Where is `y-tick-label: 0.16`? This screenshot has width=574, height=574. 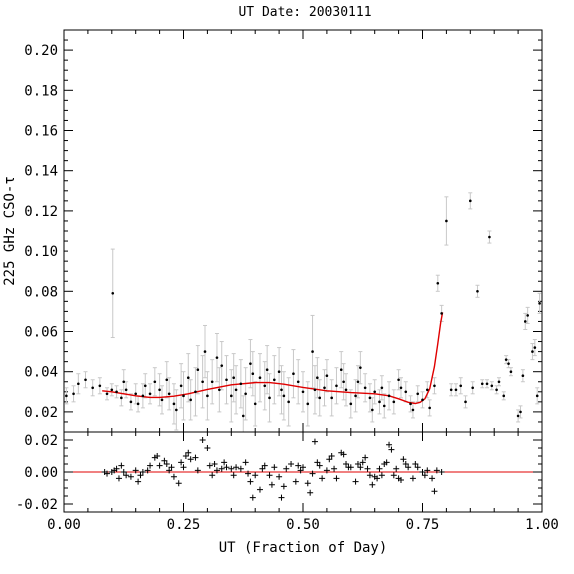
y-tick-label: 0.16 is located at coordinates (41, 132).